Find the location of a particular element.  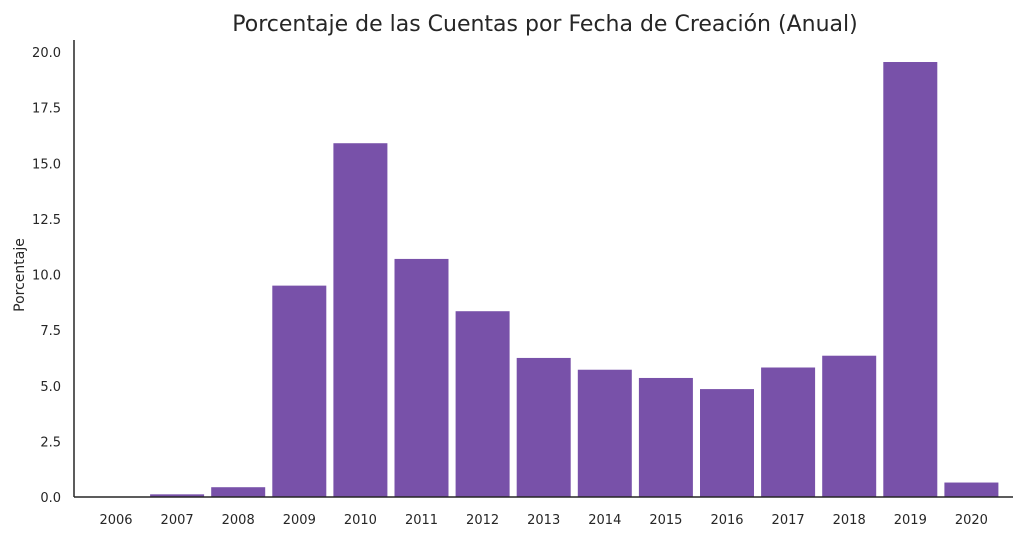

x-tick-label: 2014 is located at coordinates (604, 520).